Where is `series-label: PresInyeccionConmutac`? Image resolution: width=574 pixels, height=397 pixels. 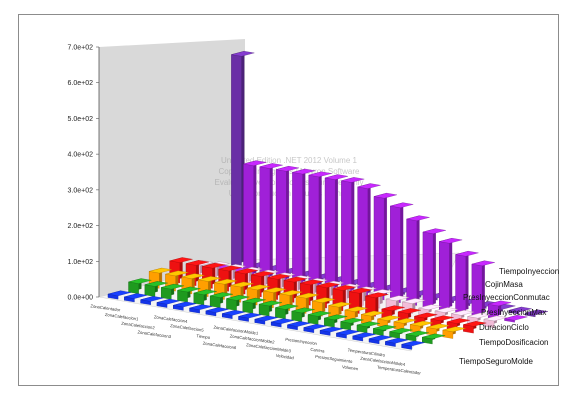
series-label: PresInyeccionConmutac is located at coordinates (506, 297).